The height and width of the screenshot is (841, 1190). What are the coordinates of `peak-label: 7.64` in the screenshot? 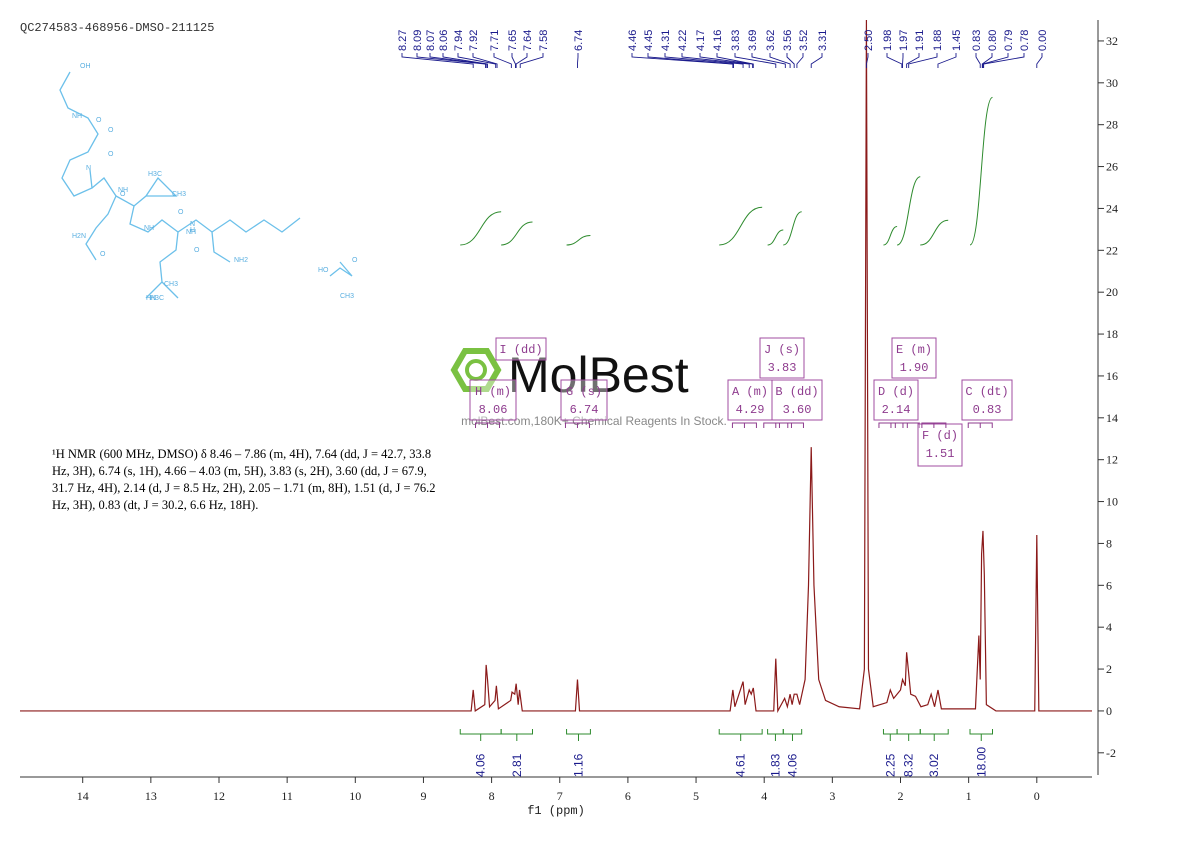 It's located at (528, 40).